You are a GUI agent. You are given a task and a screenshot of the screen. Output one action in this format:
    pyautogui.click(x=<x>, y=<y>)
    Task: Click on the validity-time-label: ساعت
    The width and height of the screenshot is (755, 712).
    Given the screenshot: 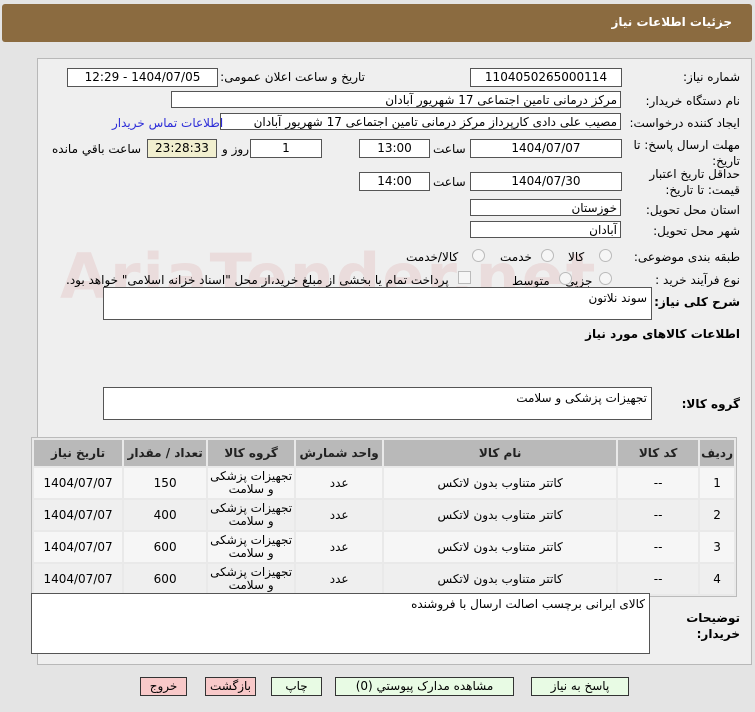 What is the action you would take?
    pyautogui.click(x=449, y=182)
    